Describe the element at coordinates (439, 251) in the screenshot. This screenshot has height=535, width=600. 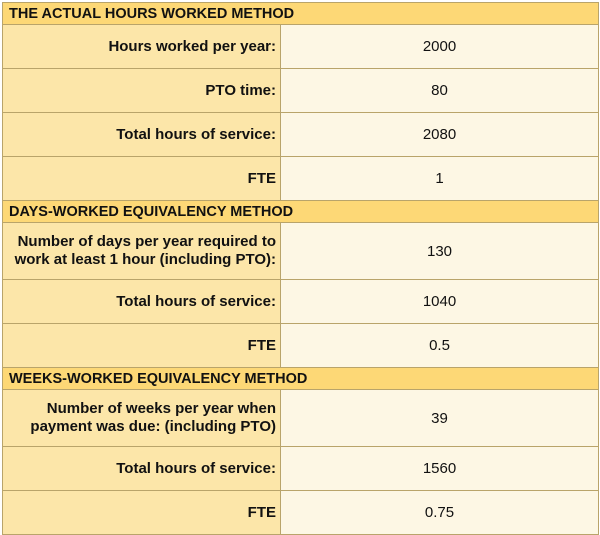
I see `row-value: 130` at that location.